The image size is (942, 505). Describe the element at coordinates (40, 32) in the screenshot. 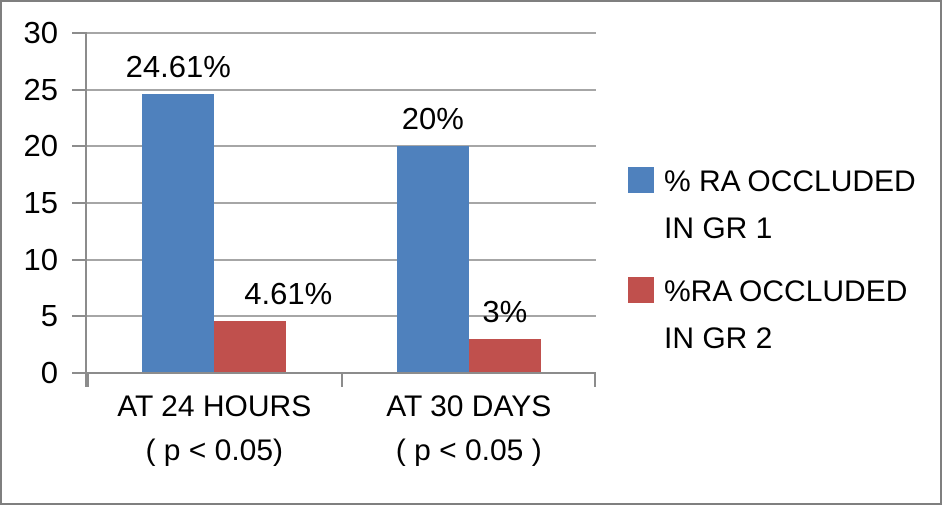

I see `y-tick-label: 30` at that location.